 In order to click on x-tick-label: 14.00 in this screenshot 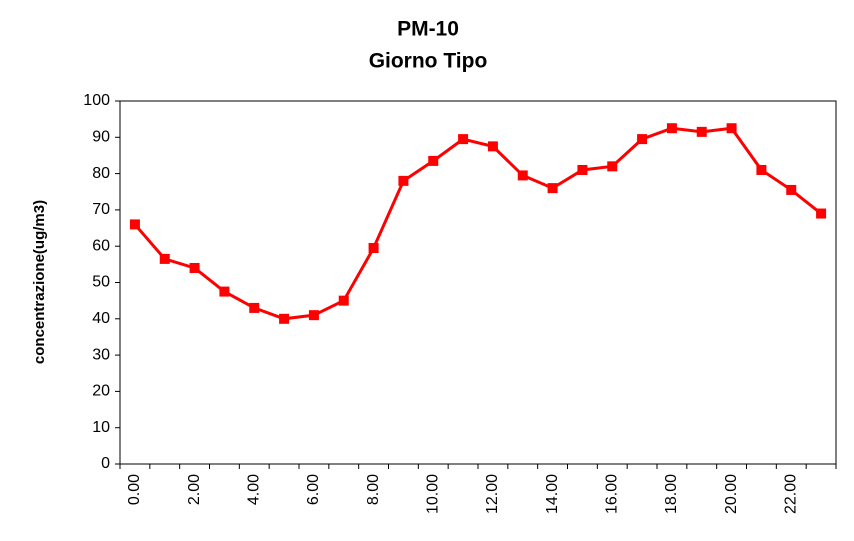, I will do `click(552, 494)`.